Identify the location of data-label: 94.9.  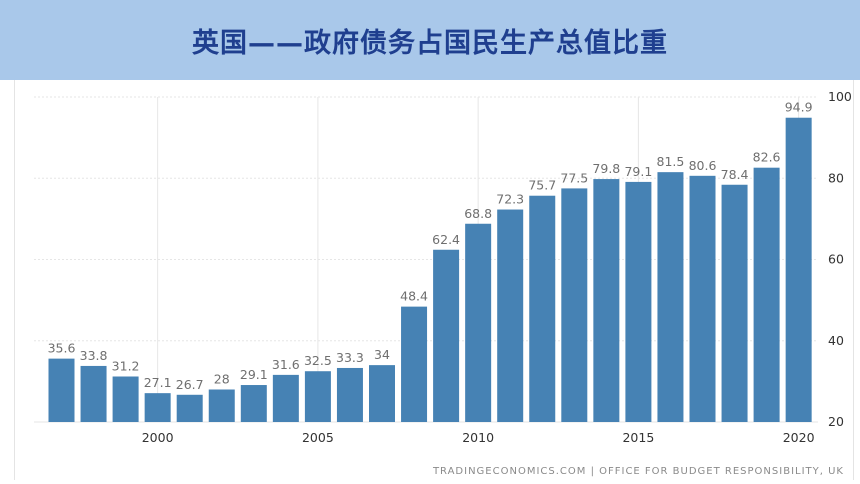
(799, 107).